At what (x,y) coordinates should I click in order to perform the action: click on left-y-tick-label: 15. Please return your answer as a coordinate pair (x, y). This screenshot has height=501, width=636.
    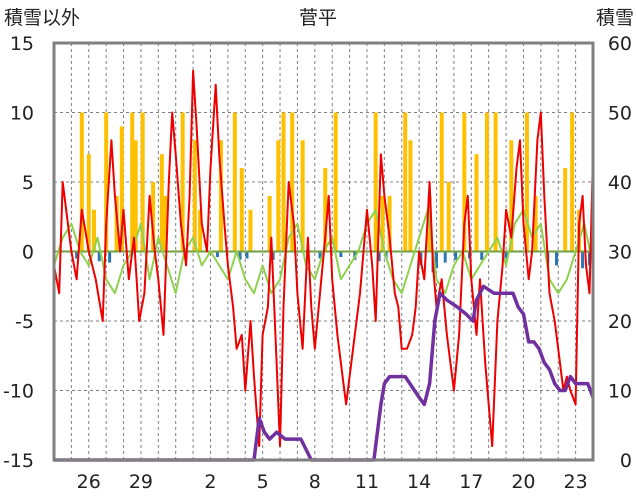
    Looking at the image, I should click on (22, 44).